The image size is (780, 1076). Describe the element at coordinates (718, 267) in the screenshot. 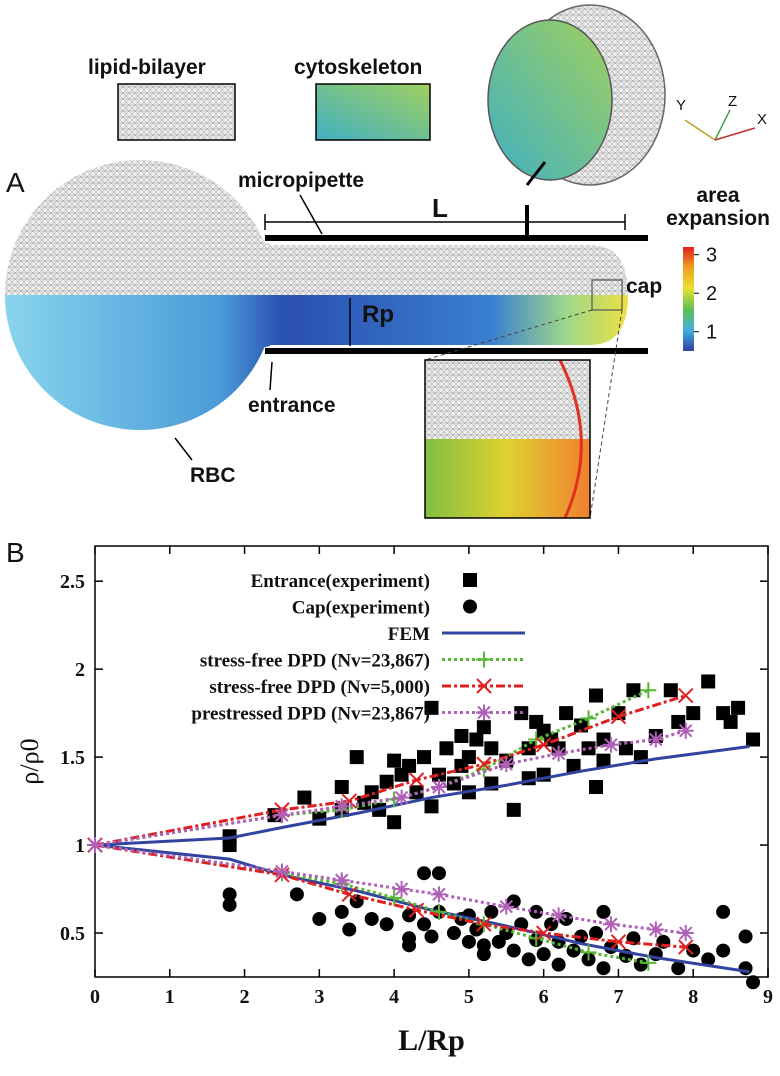

I see `colorbar: area expansion 1 2 3` at that location.